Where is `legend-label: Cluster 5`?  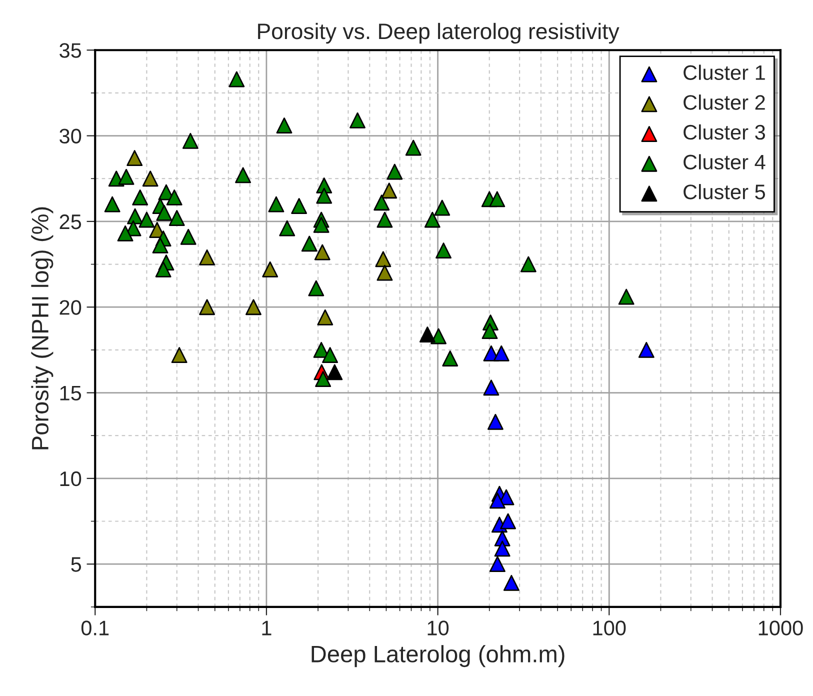 legend-label: Cluster 5 is located at coordinates (725, 192).